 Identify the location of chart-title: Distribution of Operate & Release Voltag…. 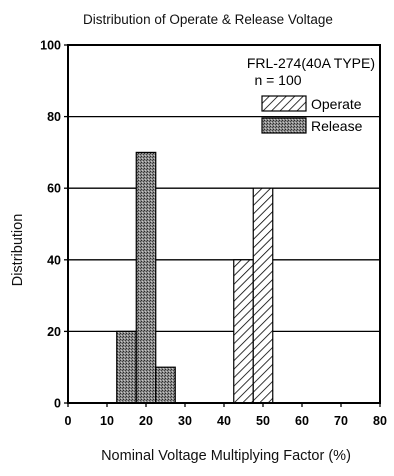
(208, 19).